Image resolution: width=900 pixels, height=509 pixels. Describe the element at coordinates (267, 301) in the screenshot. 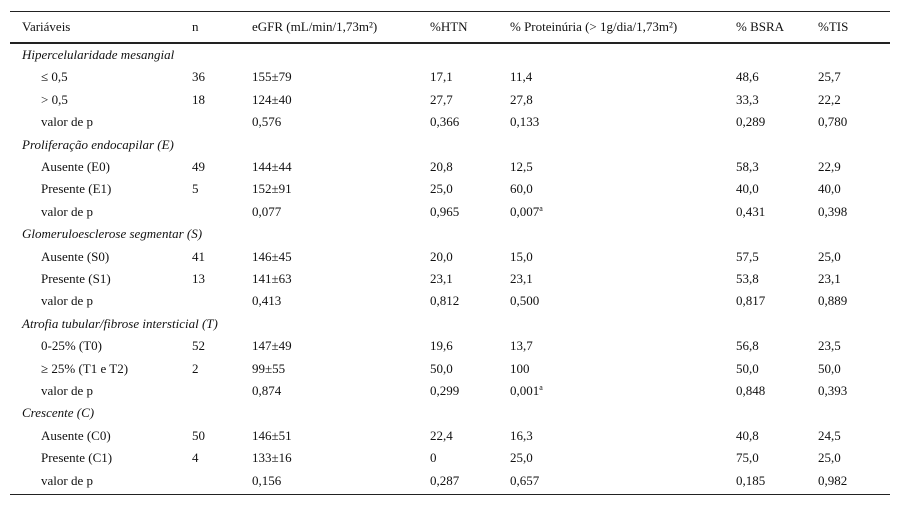

I see `cell: 0,413` at that location.